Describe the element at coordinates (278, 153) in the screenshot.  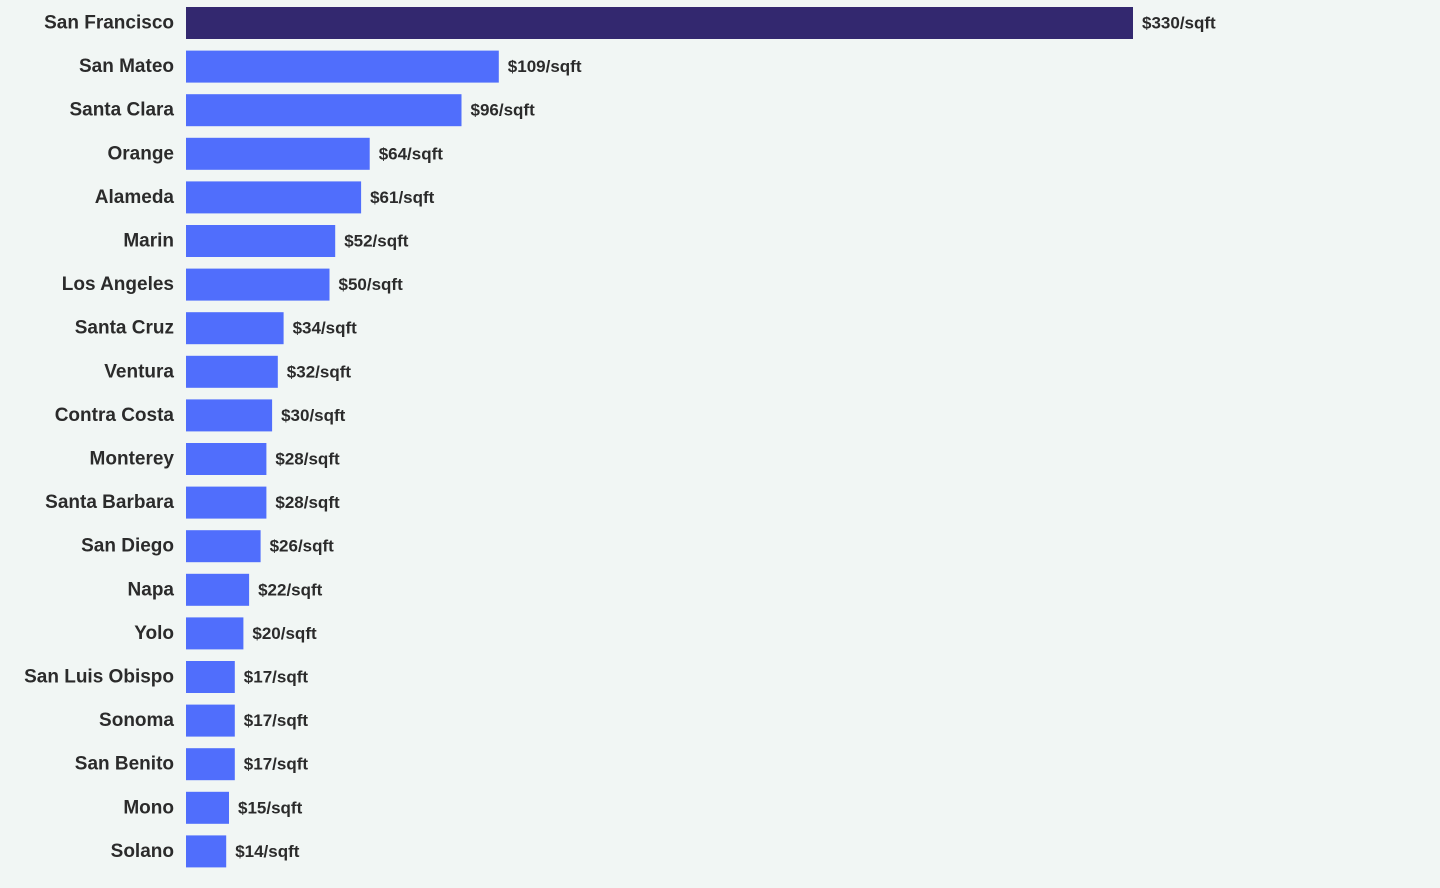
I see `bar-orange` at that location.